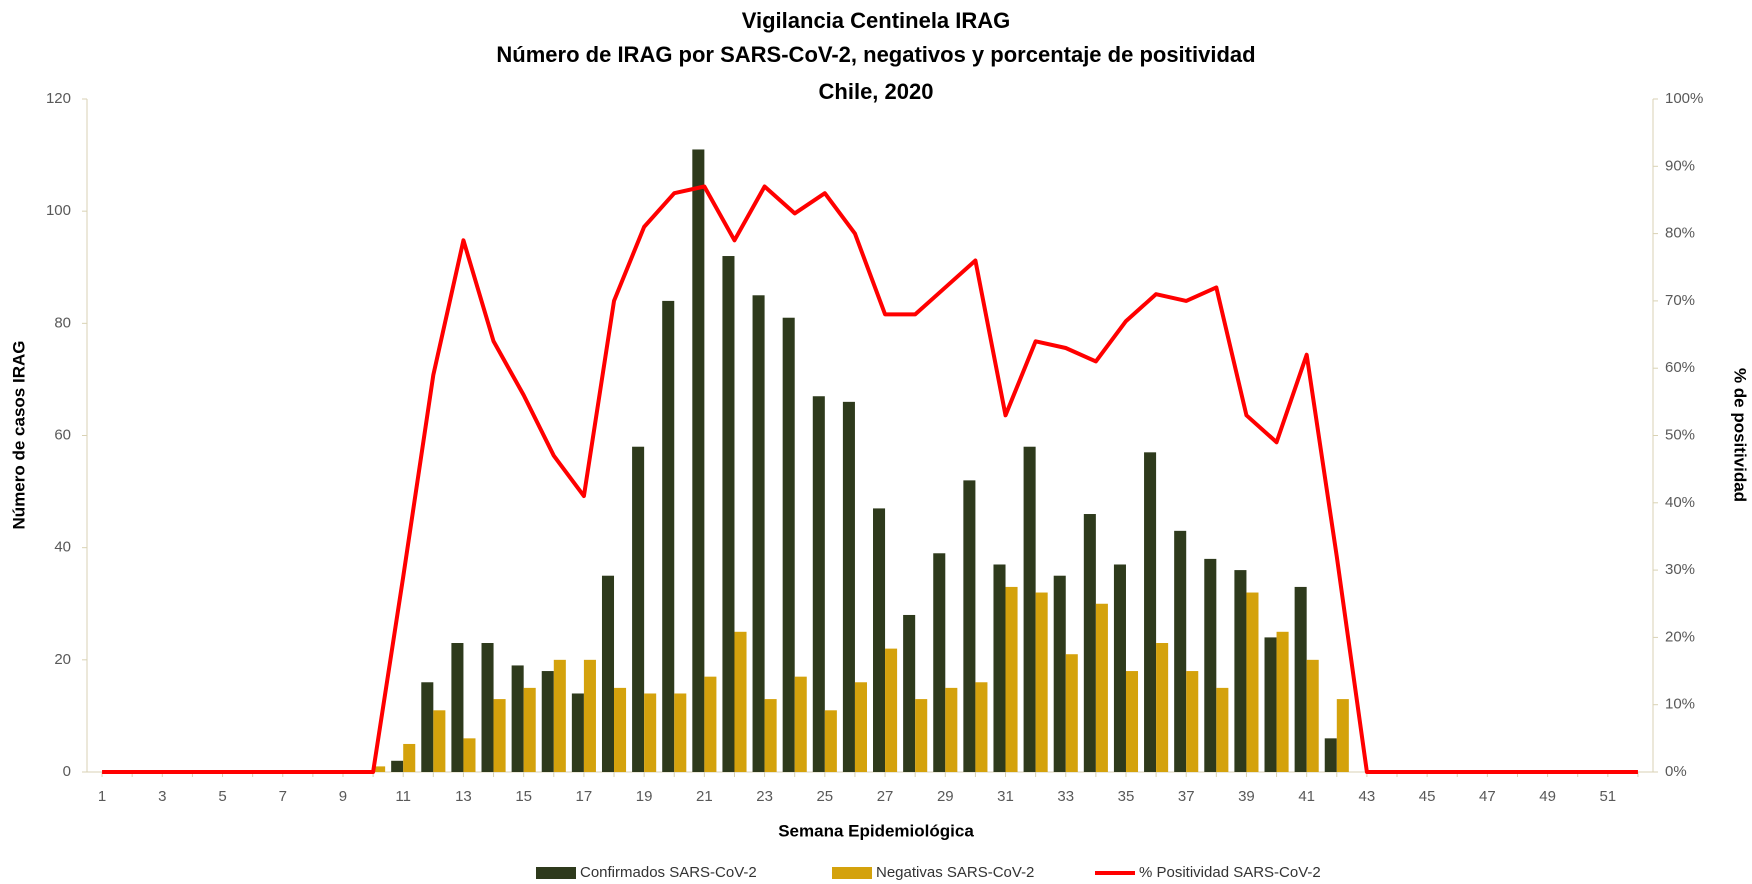  I want to click on y2-axis-title: % de positividad, so click(1740, 435).